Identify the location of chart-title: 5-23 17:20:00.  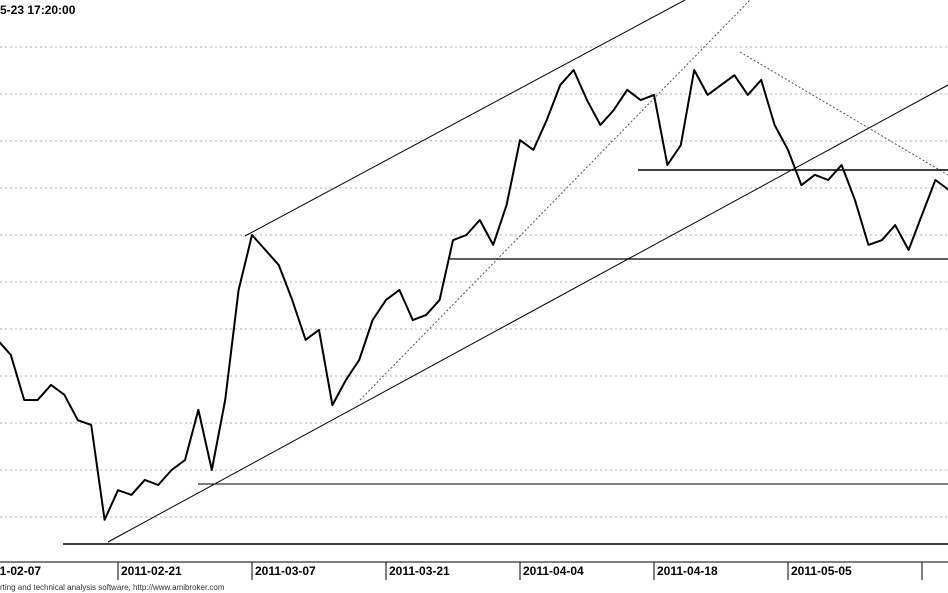
(38, 10).